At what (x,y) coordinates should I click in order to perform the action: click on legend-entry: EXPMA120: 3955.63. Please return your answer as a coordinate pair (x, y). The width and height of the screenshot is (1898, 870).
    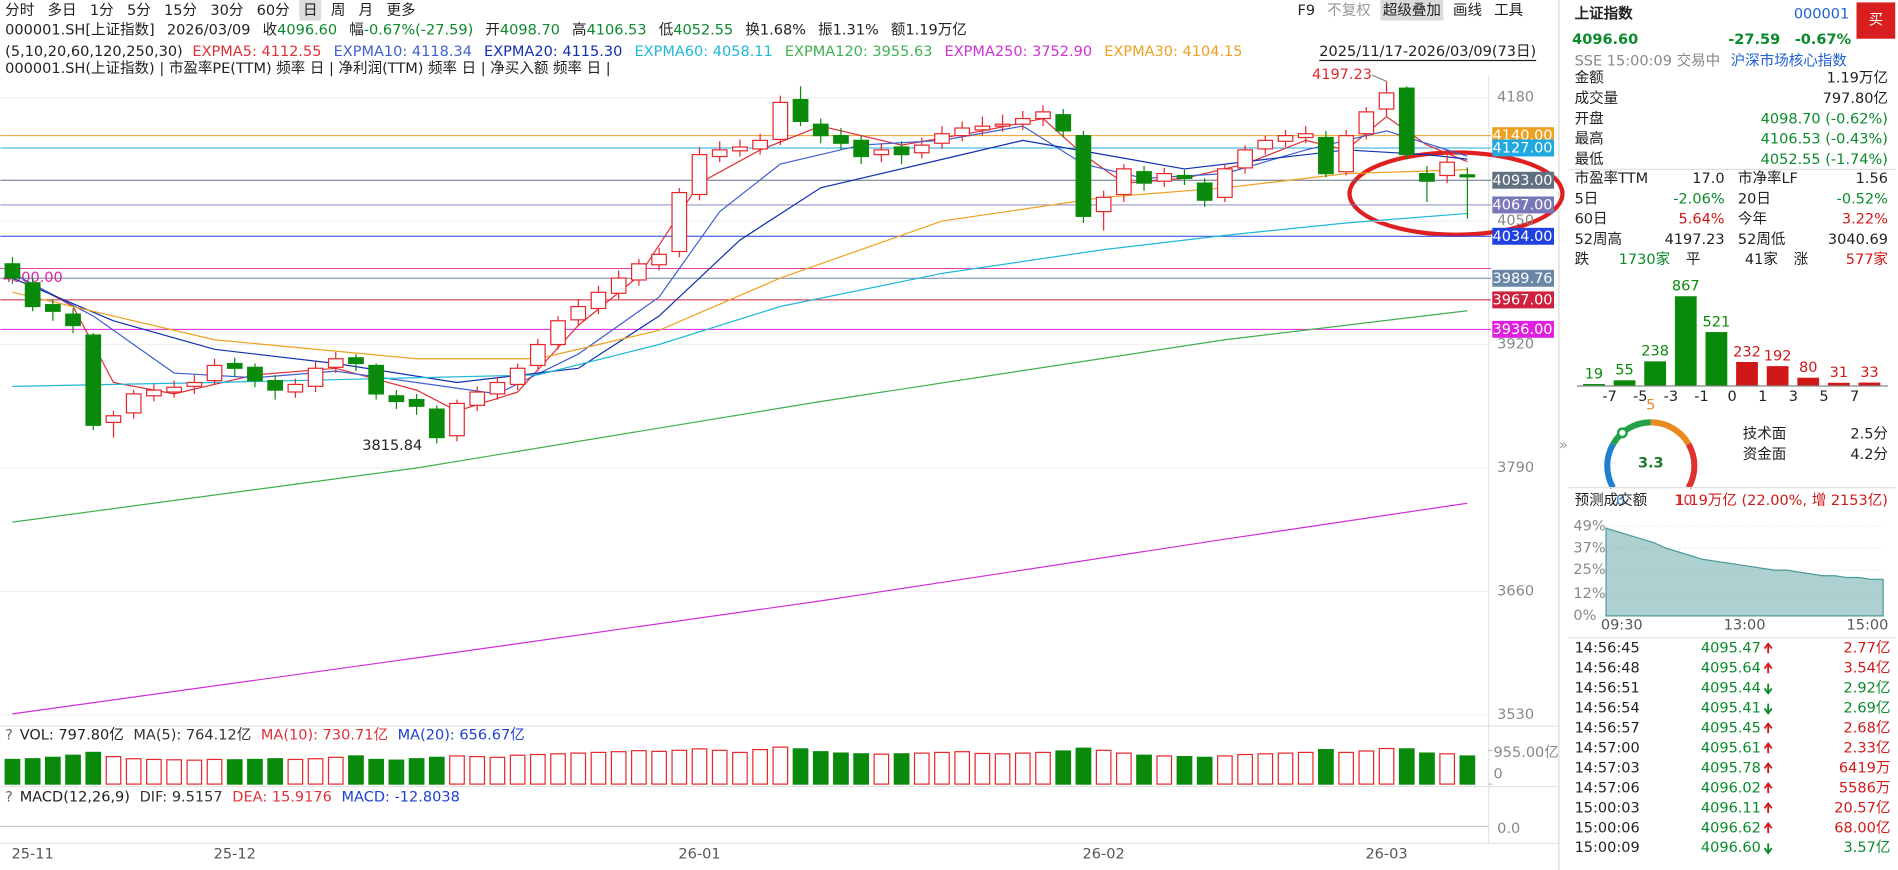
    Looking at the image, I should click on (859, 52).